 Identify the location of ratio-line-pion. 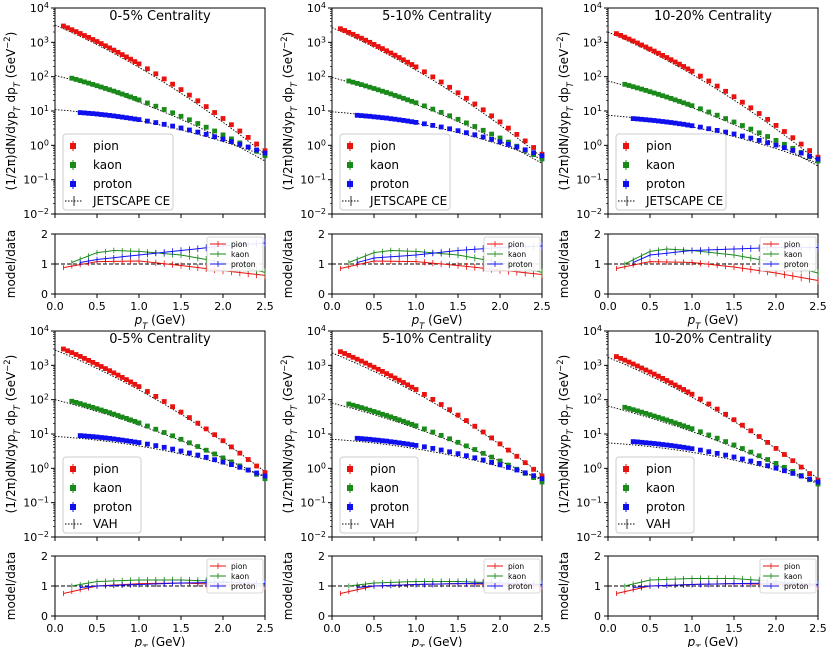
(717, 271).